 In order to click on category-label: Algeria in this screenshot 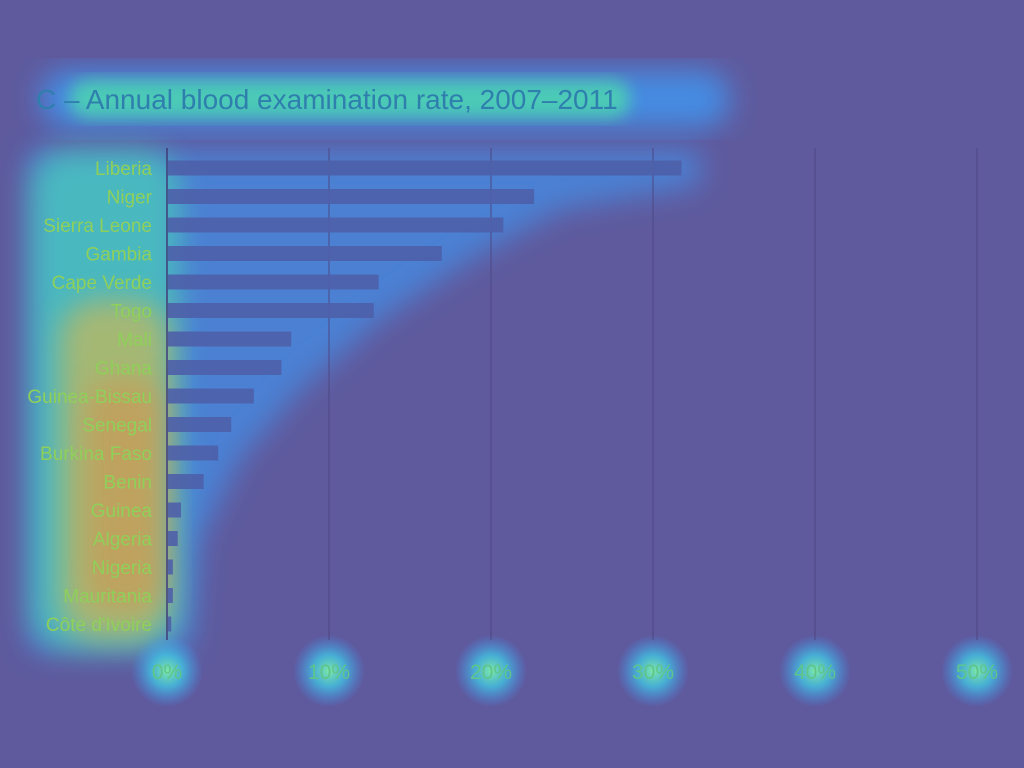, I will do `click(123, 540)`.